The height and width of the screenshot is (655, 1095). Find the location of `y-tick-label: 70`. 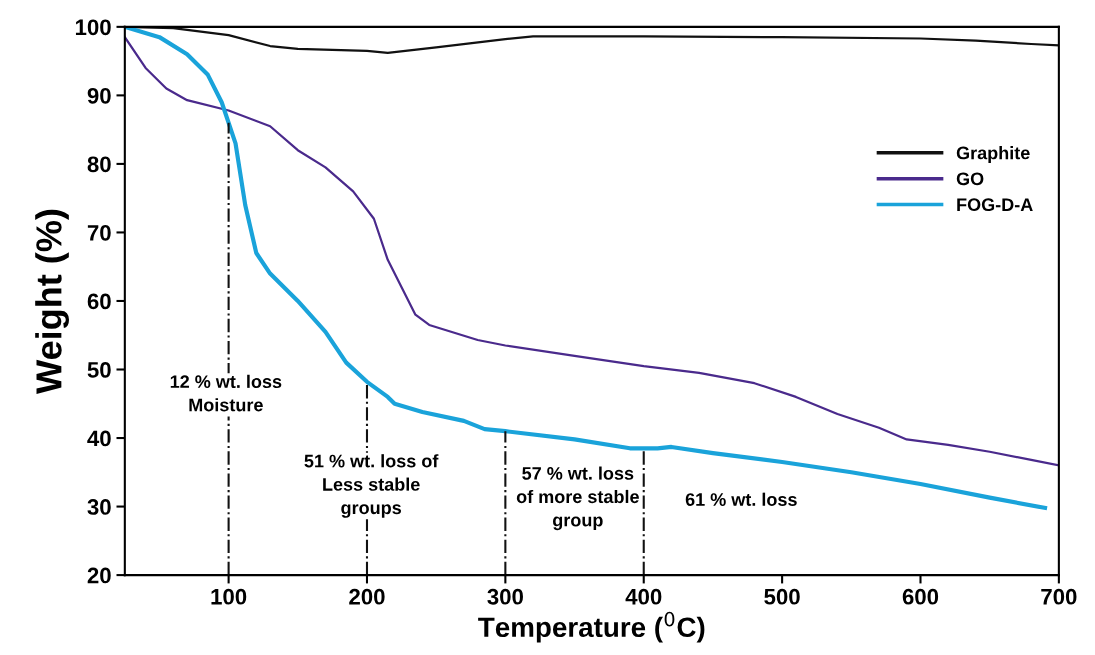

y-tick-label: 70 is located at coordinates (99, 232).